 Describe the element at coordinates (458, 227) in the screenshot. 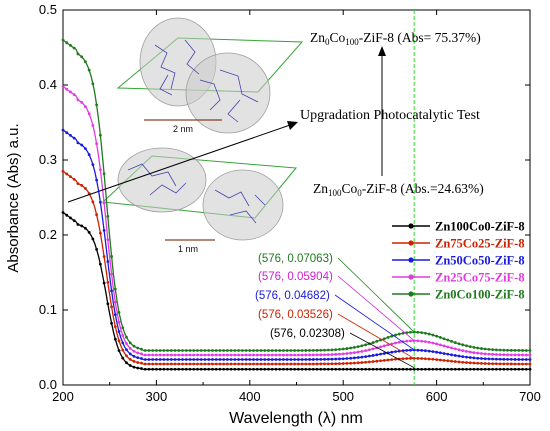

I see `legend-item: Zn100Co0-ZiF-8` at that location.